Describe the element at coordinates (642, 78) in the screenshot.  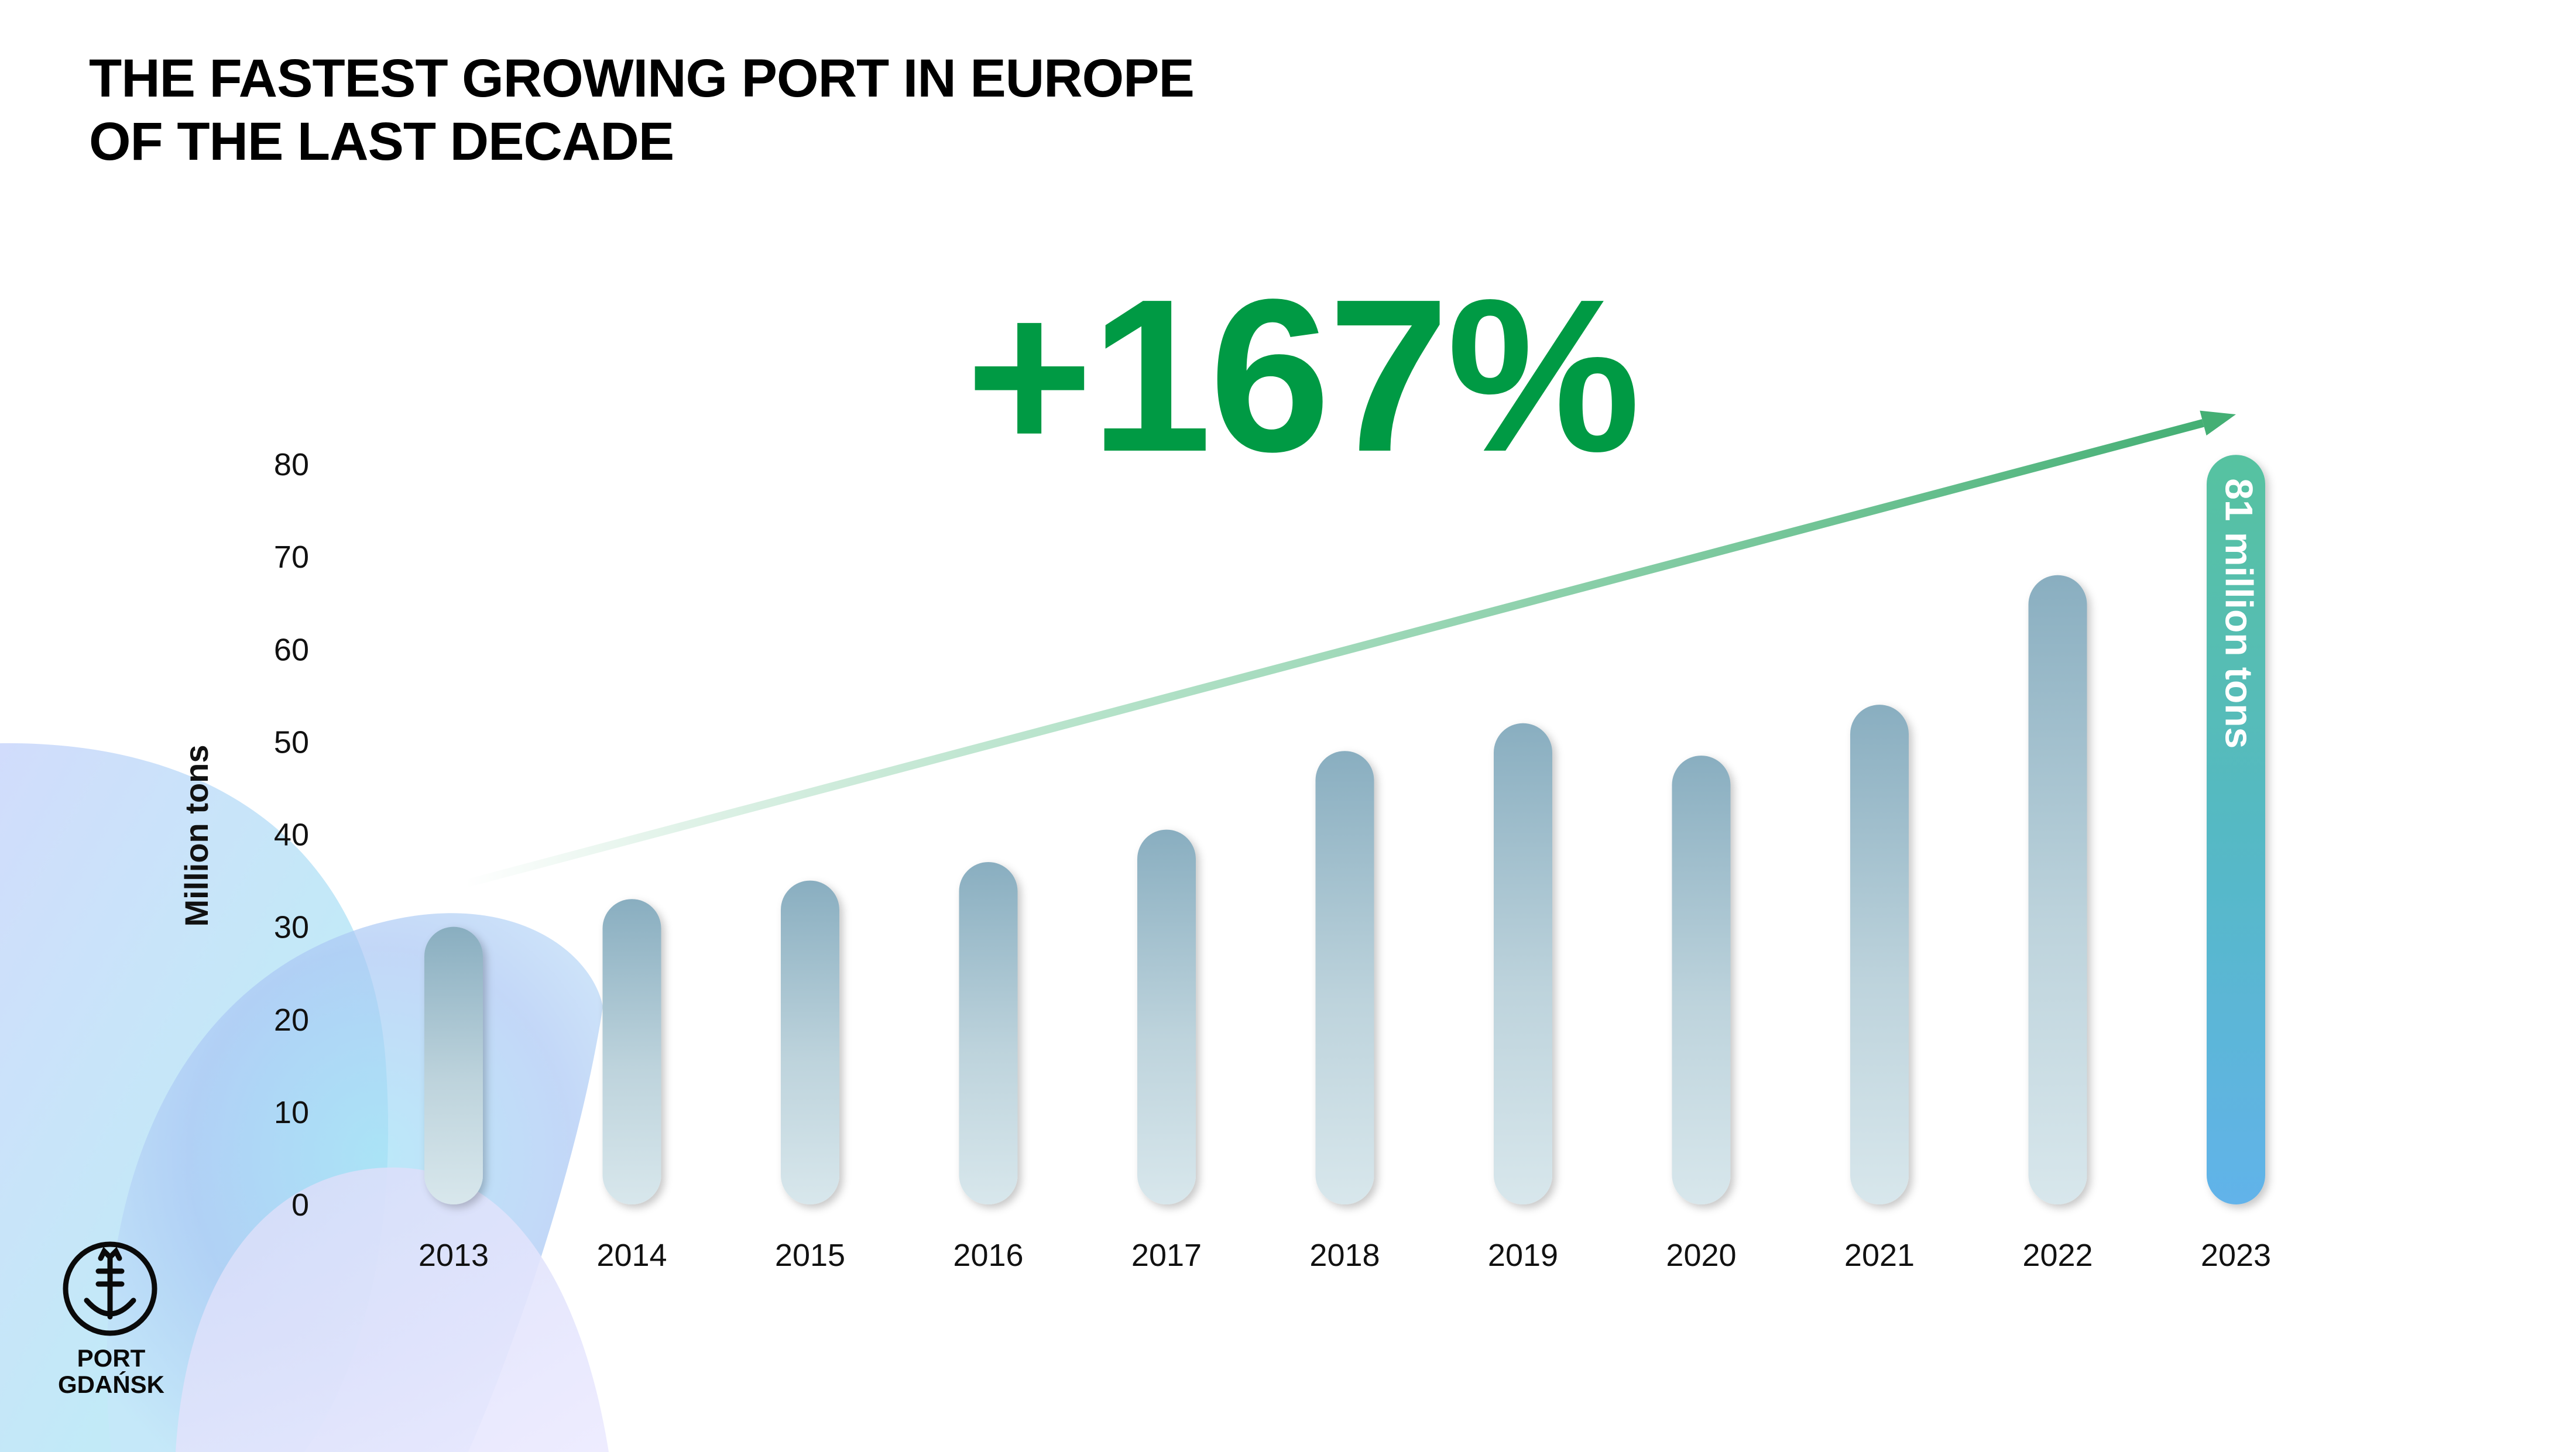
I see `title-line-1: THE FASTEST GROWING PORT IN EUROPE` at that location.